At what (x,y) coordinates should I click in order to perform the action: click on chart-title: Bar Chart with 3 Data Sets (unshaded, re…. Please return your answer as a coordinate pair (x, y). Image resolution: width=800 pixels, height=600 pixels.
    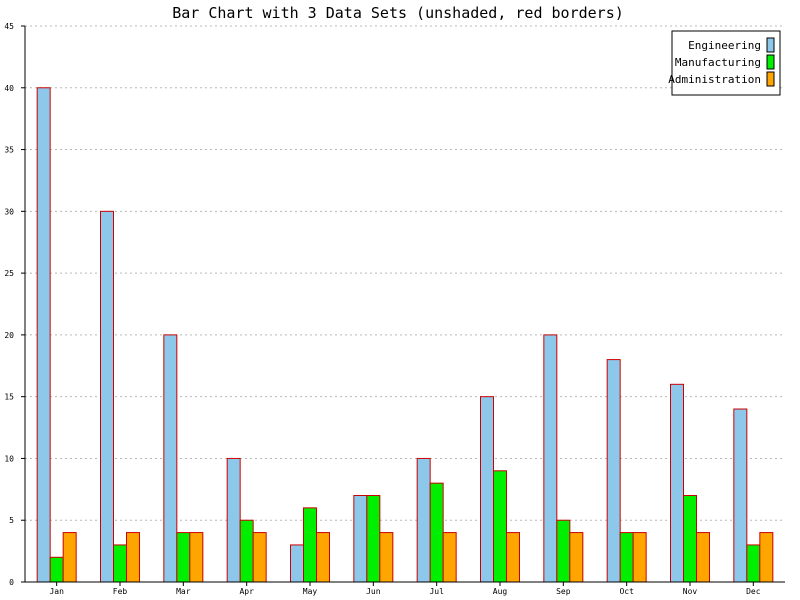
    Looking at the image, I should click on (398, 13).